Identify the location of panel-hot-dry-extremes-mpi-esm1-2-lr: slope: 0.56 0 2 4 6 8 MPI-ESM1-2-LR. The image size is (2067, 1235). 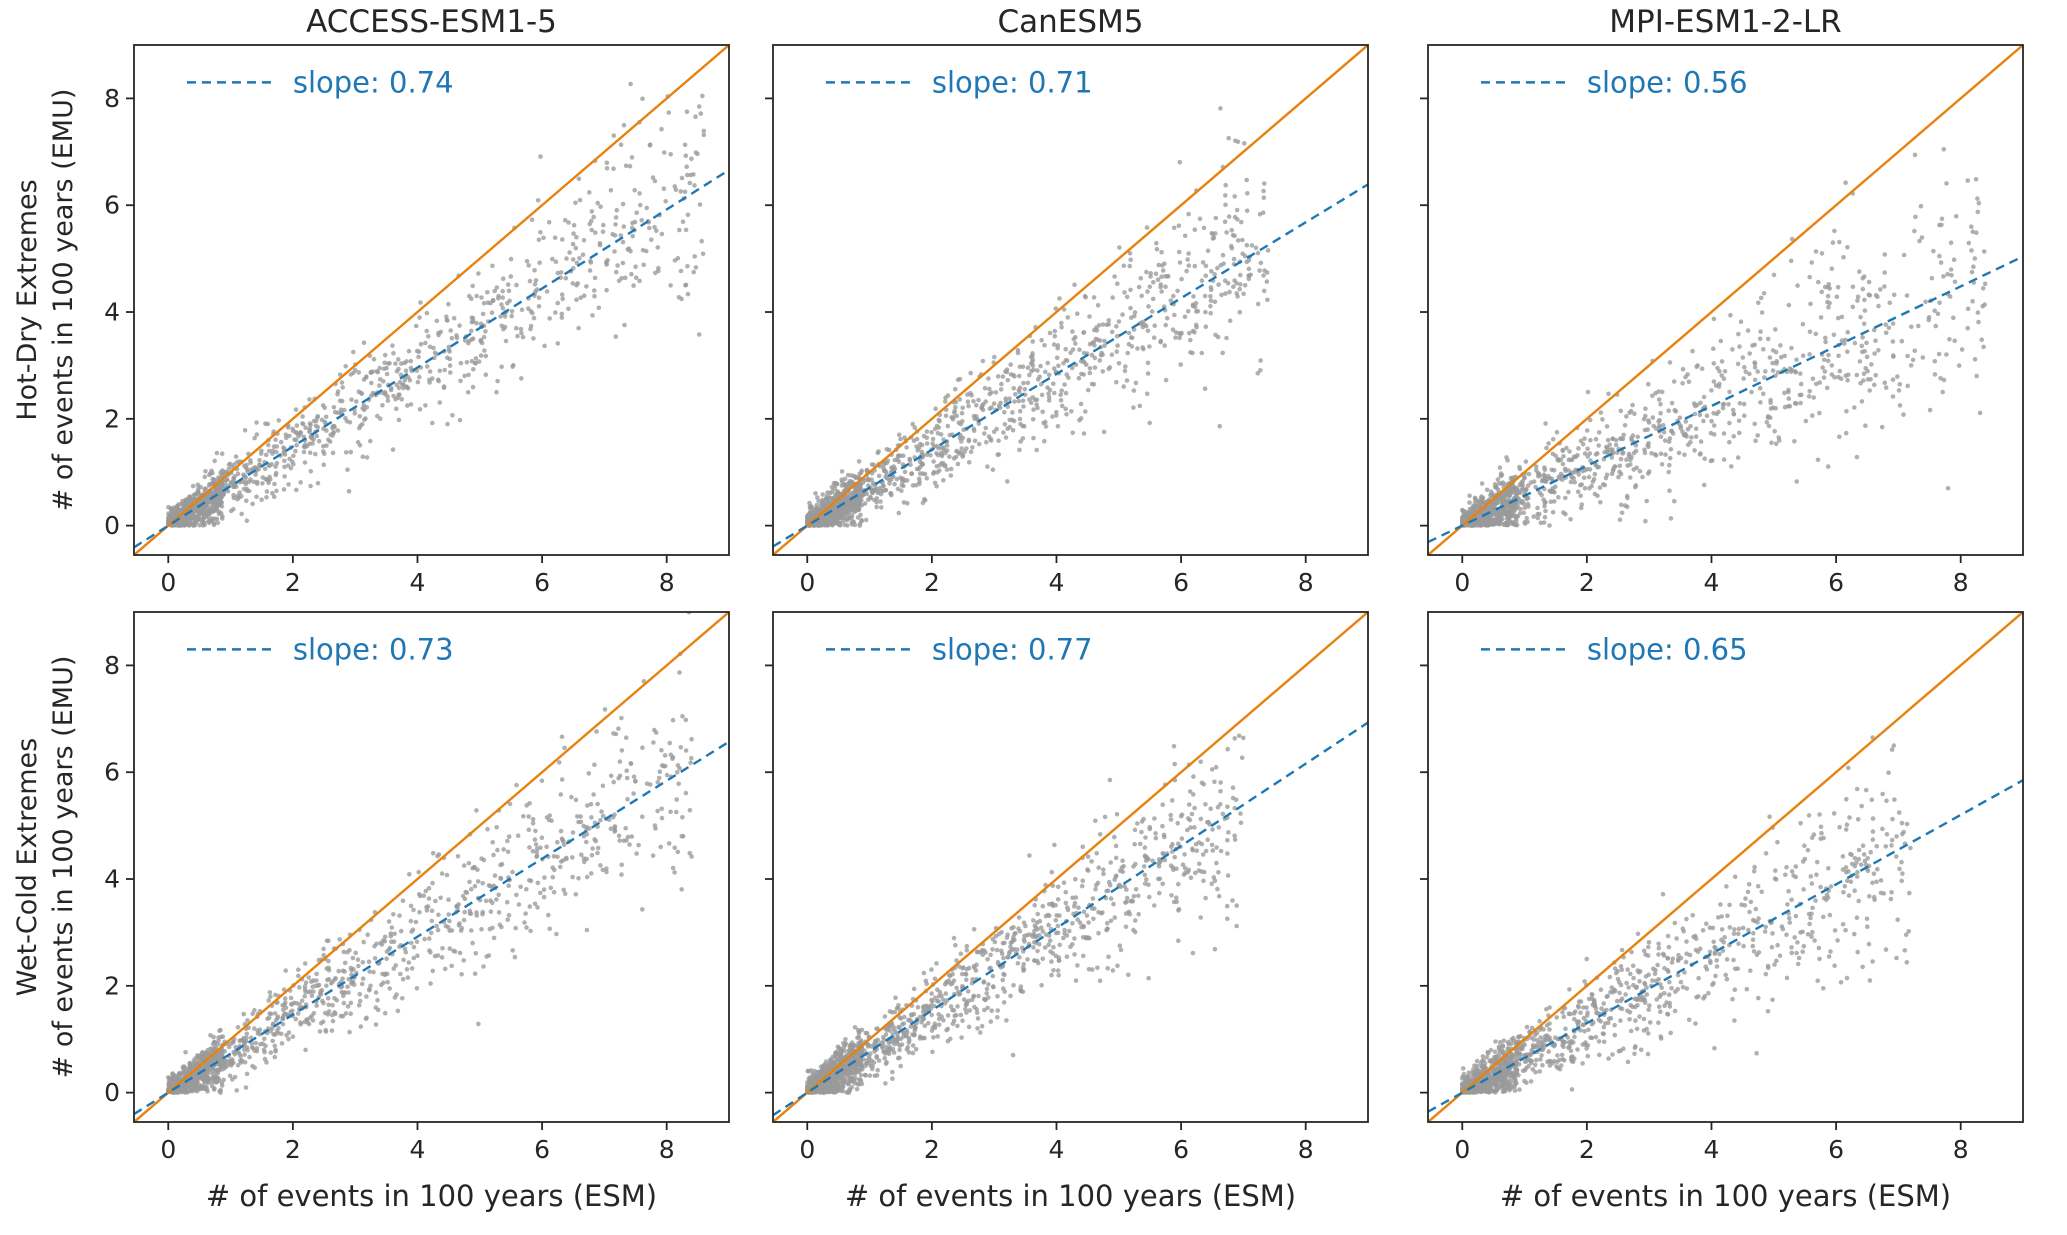
(1722, 300).